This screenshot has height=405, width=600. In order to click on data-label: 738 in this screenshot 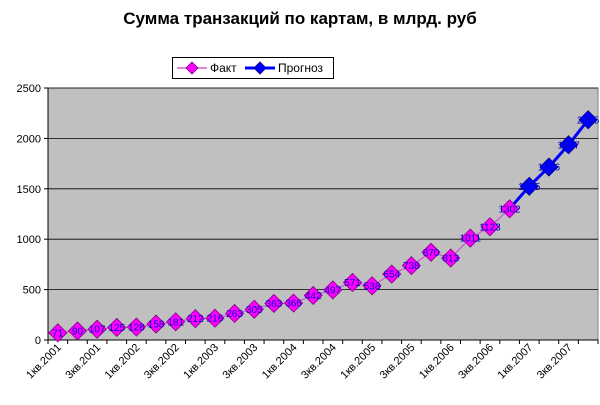, I will do `click(411, 266)`.